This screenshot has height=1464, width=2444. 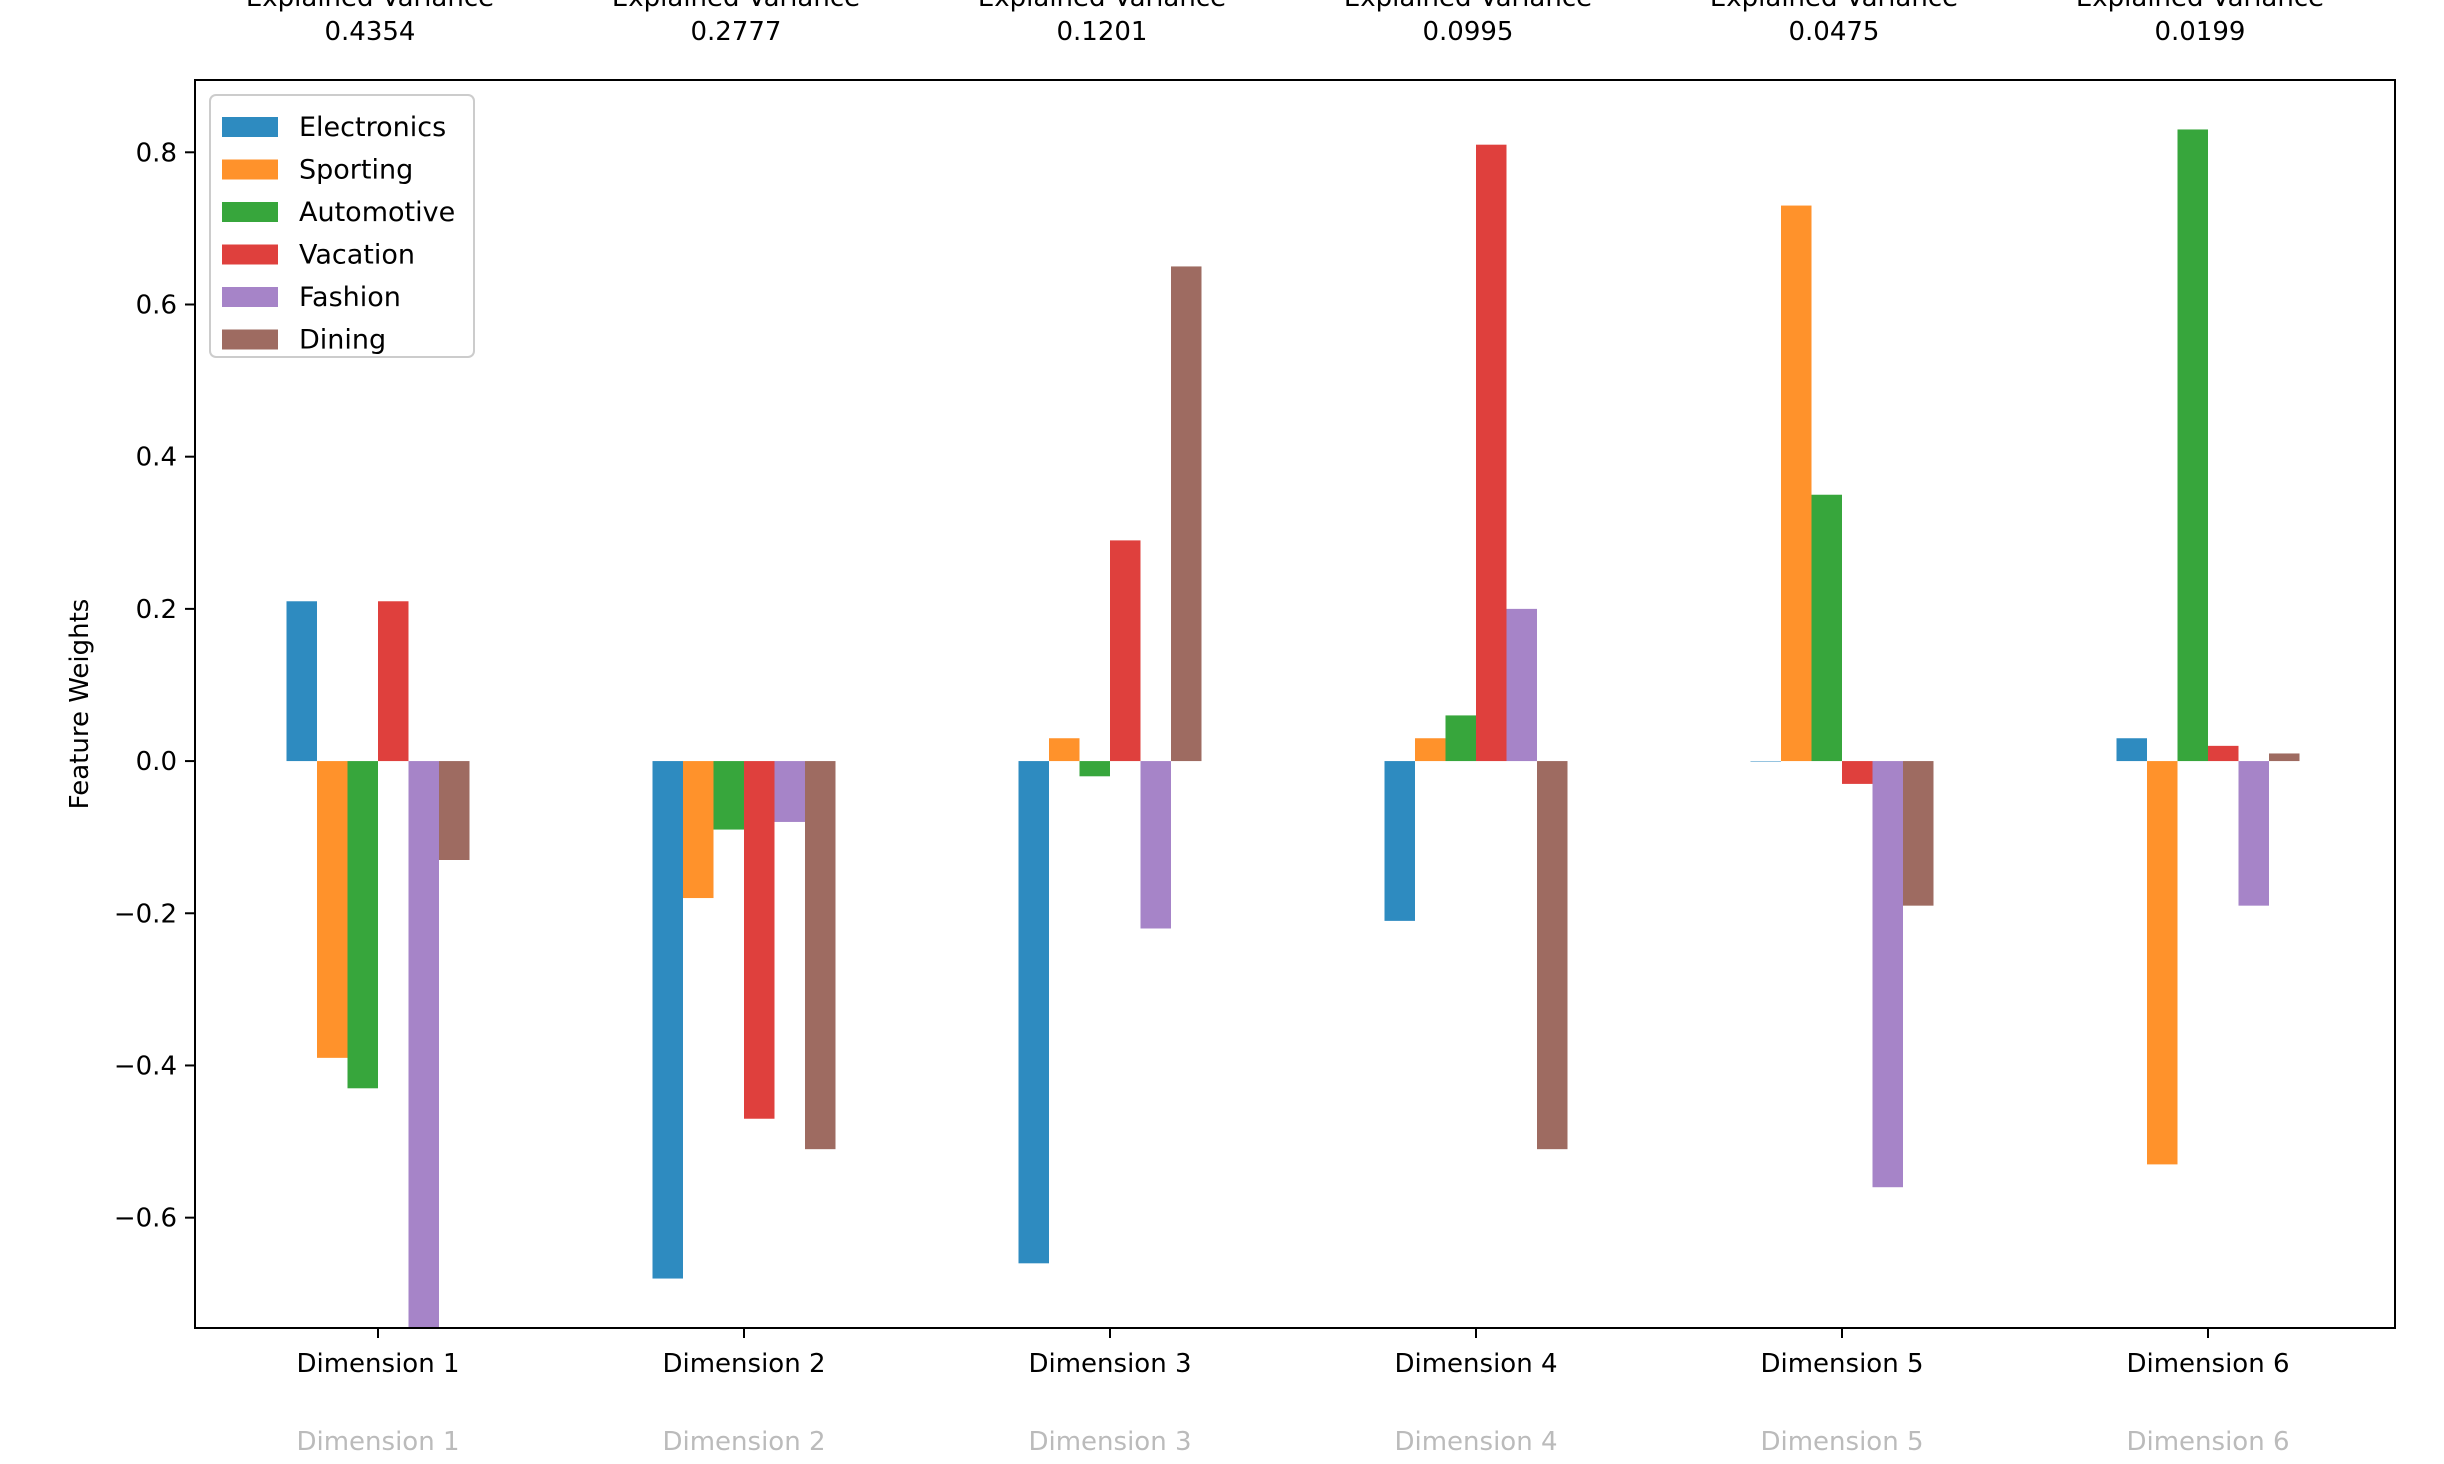 I want to click on y-axis: −0.6 −0.4 −0.2 0.0 0.2 0.4 0.6 0.8, so click(x=154, y=686).